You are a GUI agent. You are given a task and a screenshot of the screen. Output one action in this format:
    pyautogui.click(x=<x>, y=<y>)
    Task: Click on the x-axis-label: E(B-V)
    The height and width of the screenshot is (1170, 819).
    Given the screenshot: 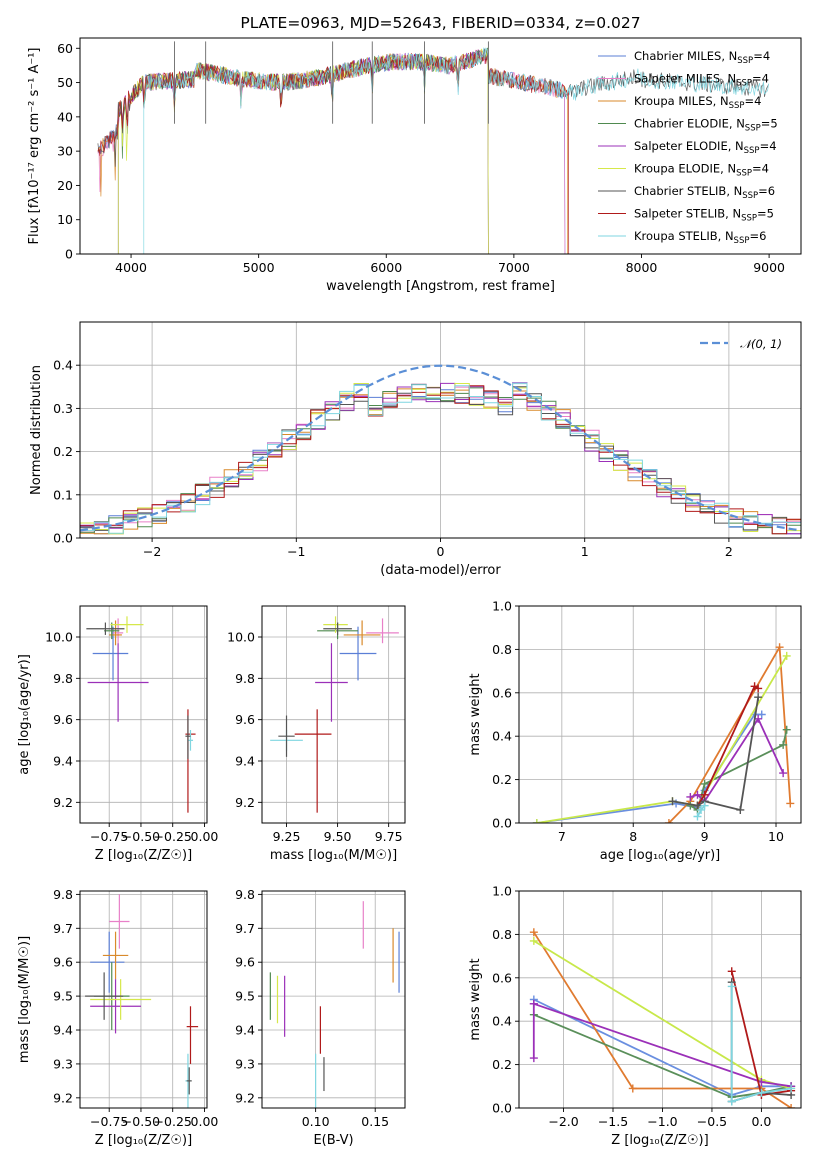 What is the action you would take?
    pyautogui.click(x=333, y=1140)
    